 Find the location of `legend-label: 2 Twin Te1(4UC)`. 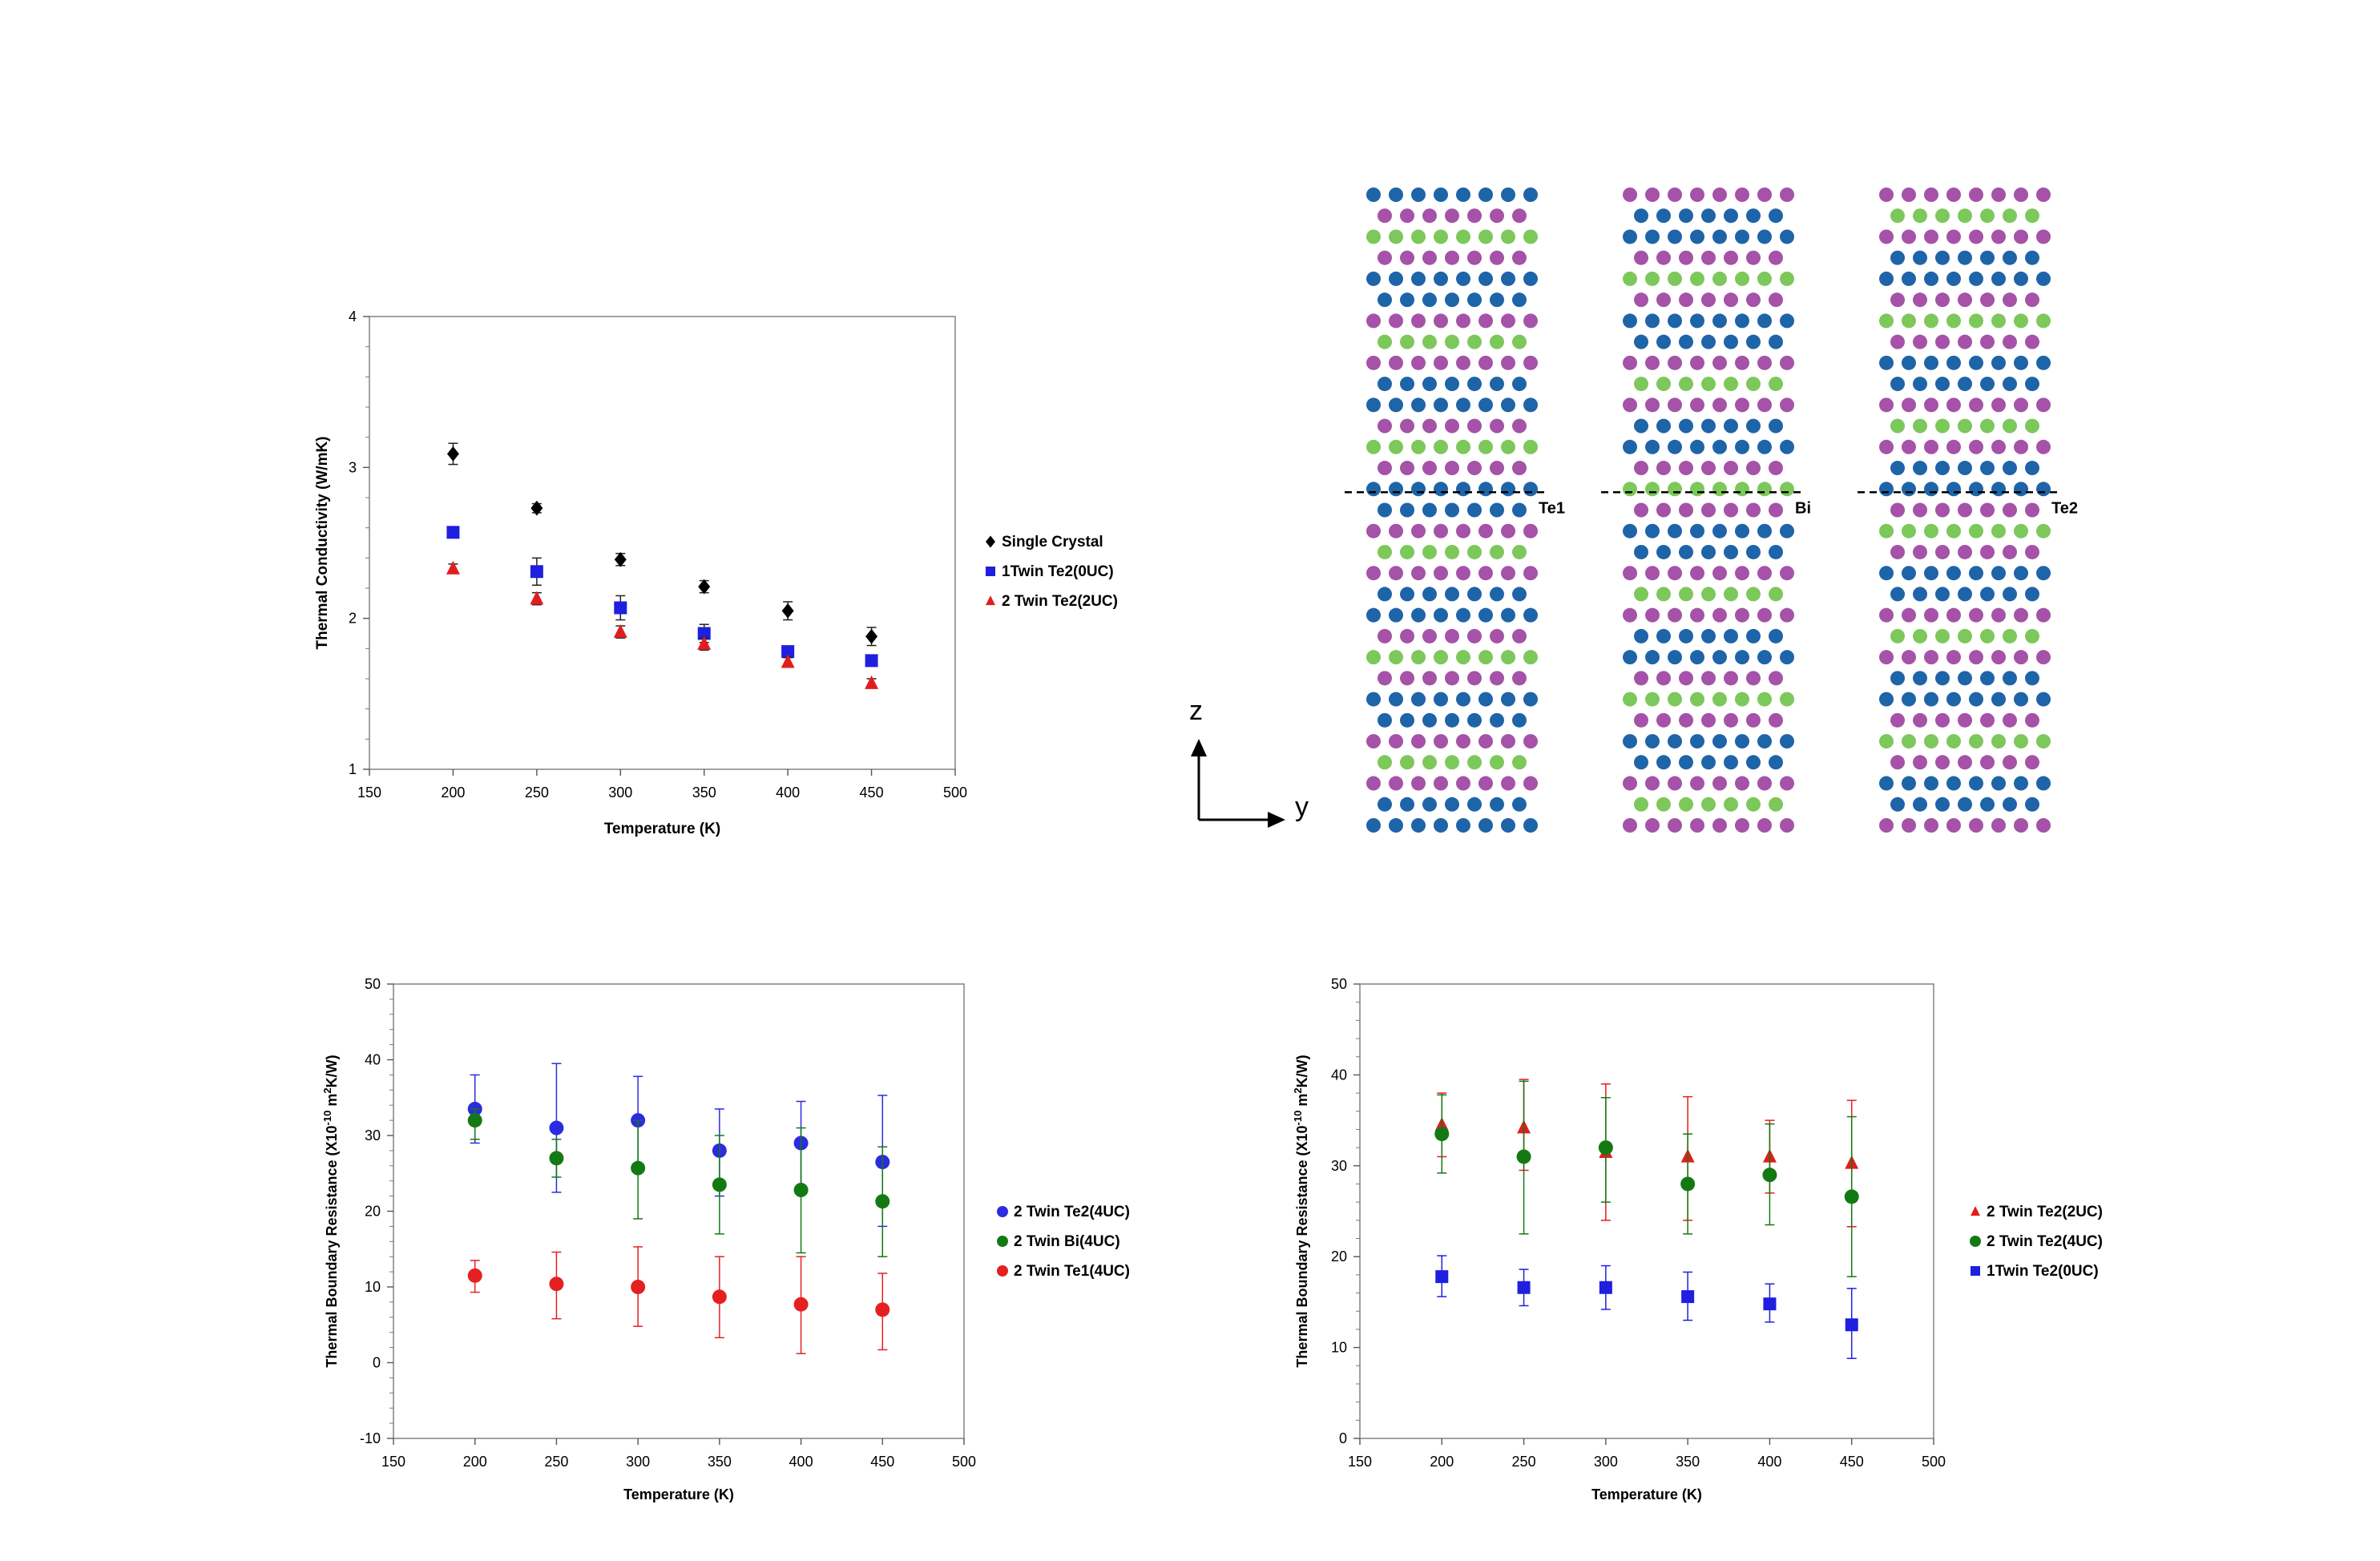

legend-label: 2 Twin Te1(4UC) is located at coordinates (1072, 1271).